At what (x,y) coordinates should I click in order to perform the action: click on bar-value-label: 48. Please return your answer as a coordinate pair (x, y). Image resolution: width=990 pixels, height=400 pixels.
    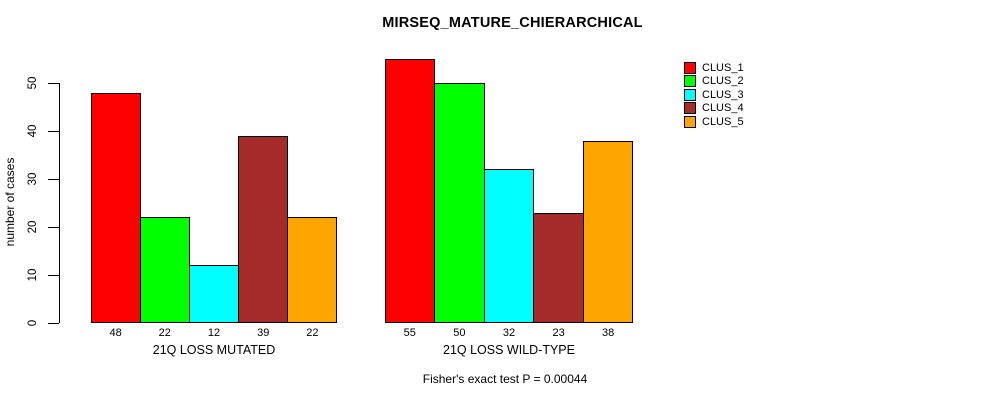
    Looking at the image, I should click on (115, 333).